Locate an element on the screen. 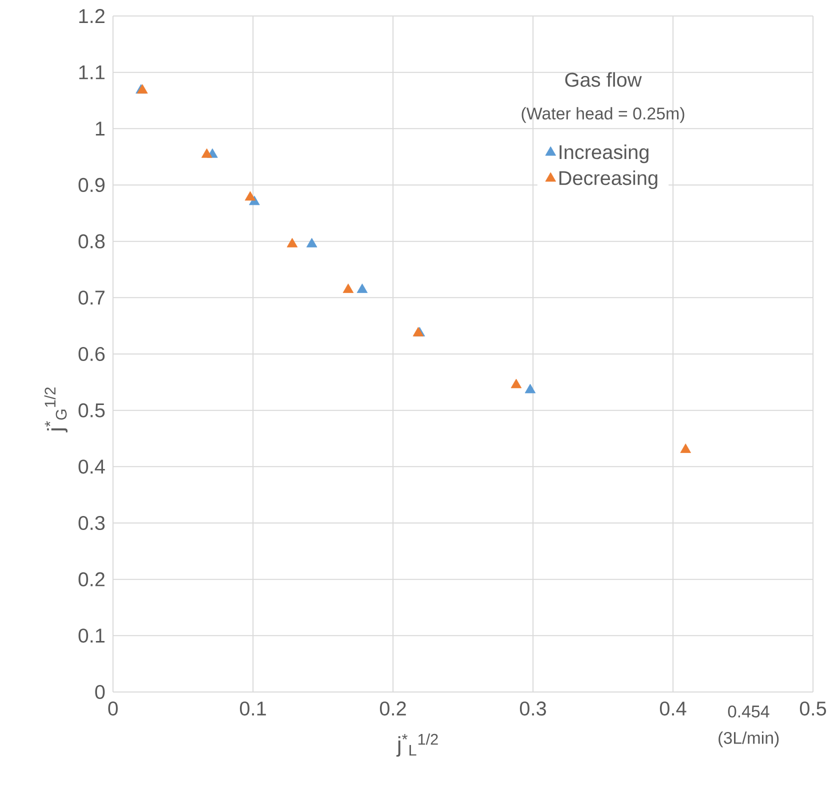 This screenshot has height=791, width=834. y-tick-label: 0.5 is located at coordinates (91, 410).